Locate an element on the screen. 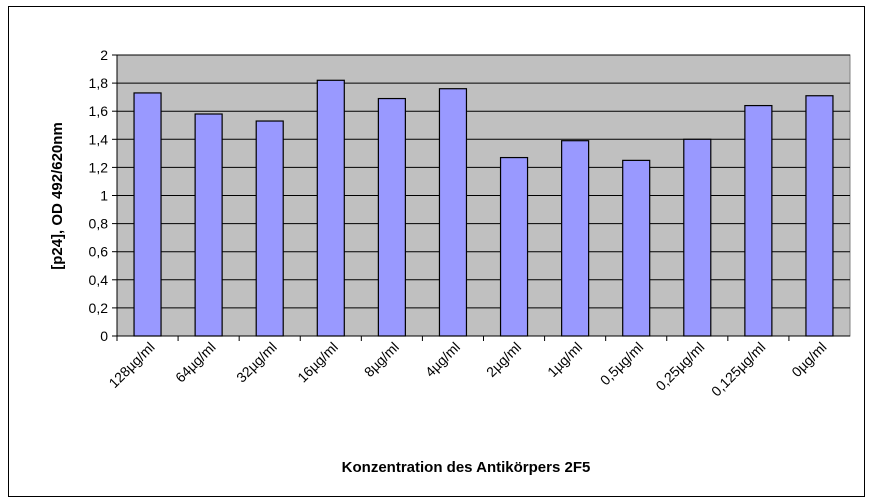  y-axis-title: [p24], OD 492/620nm is located at coordinates (57, 196).